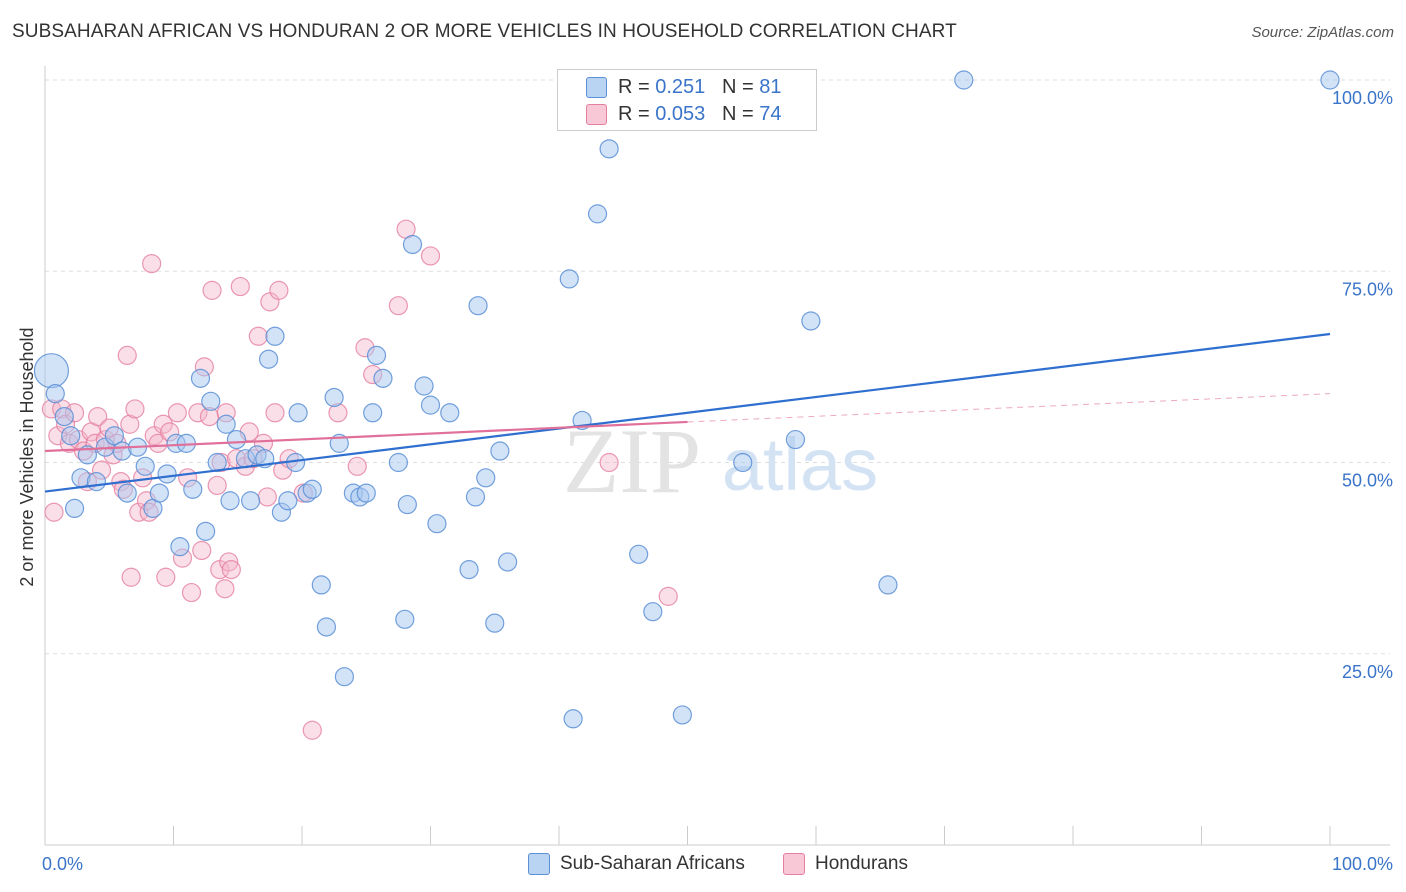  What do you see at coordinates (1362, 98) in the screenshot?
I see `y-tick-label: 100.0%` at bounding box center [1362, 98].